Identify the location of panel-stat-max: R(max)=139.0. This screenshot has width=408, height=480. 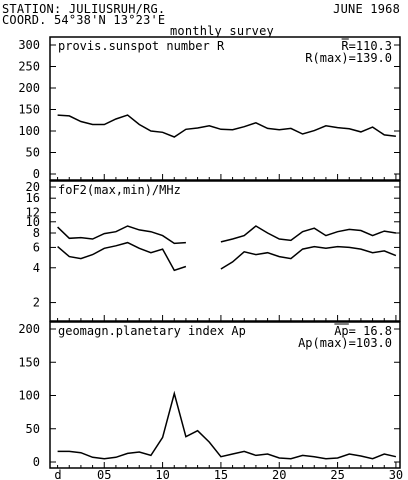
(348, 58).